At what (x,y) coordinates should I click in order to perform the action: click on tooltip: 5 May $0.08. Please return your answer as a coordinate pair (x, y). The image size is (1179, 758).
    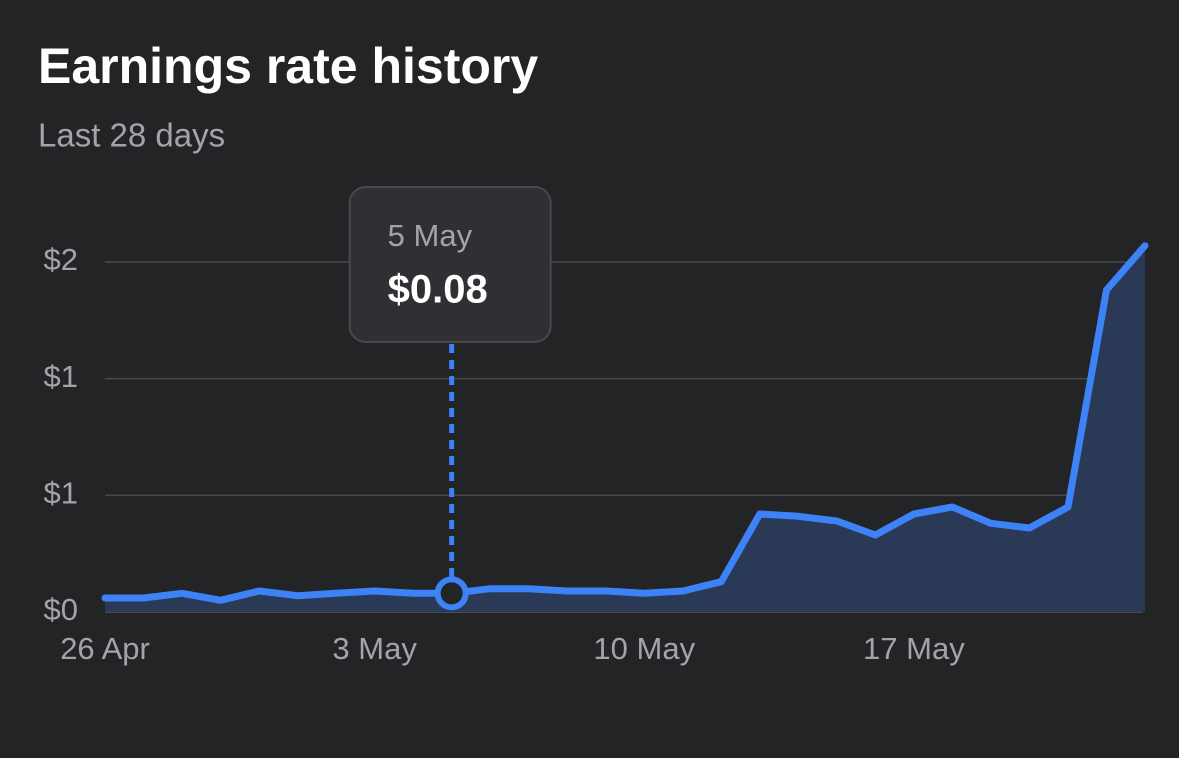
    Looking at the image, I should click on (450, 264).